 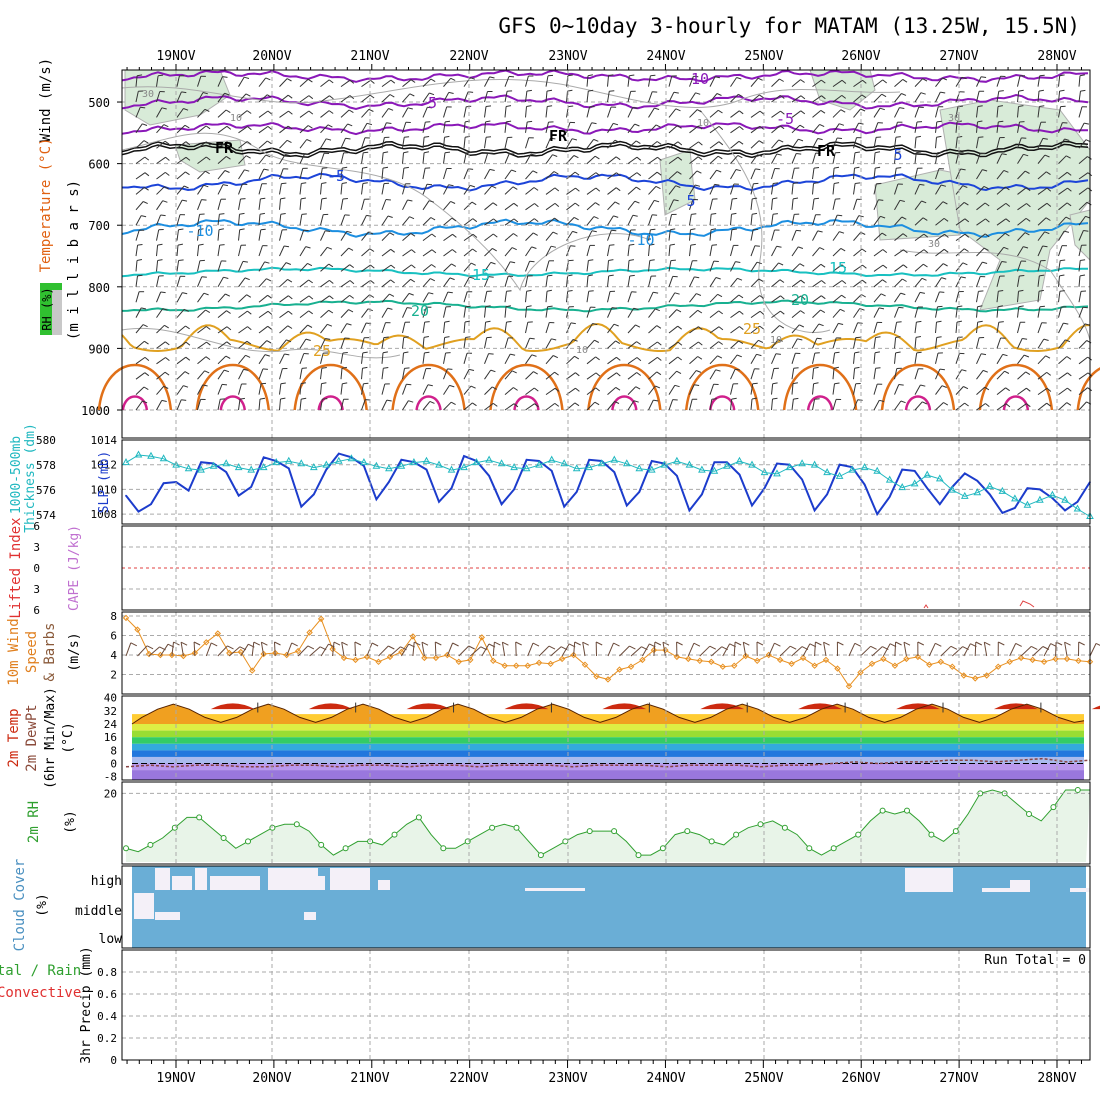 I want to click on panel-frame-cloud, so click(x=606, y=907).